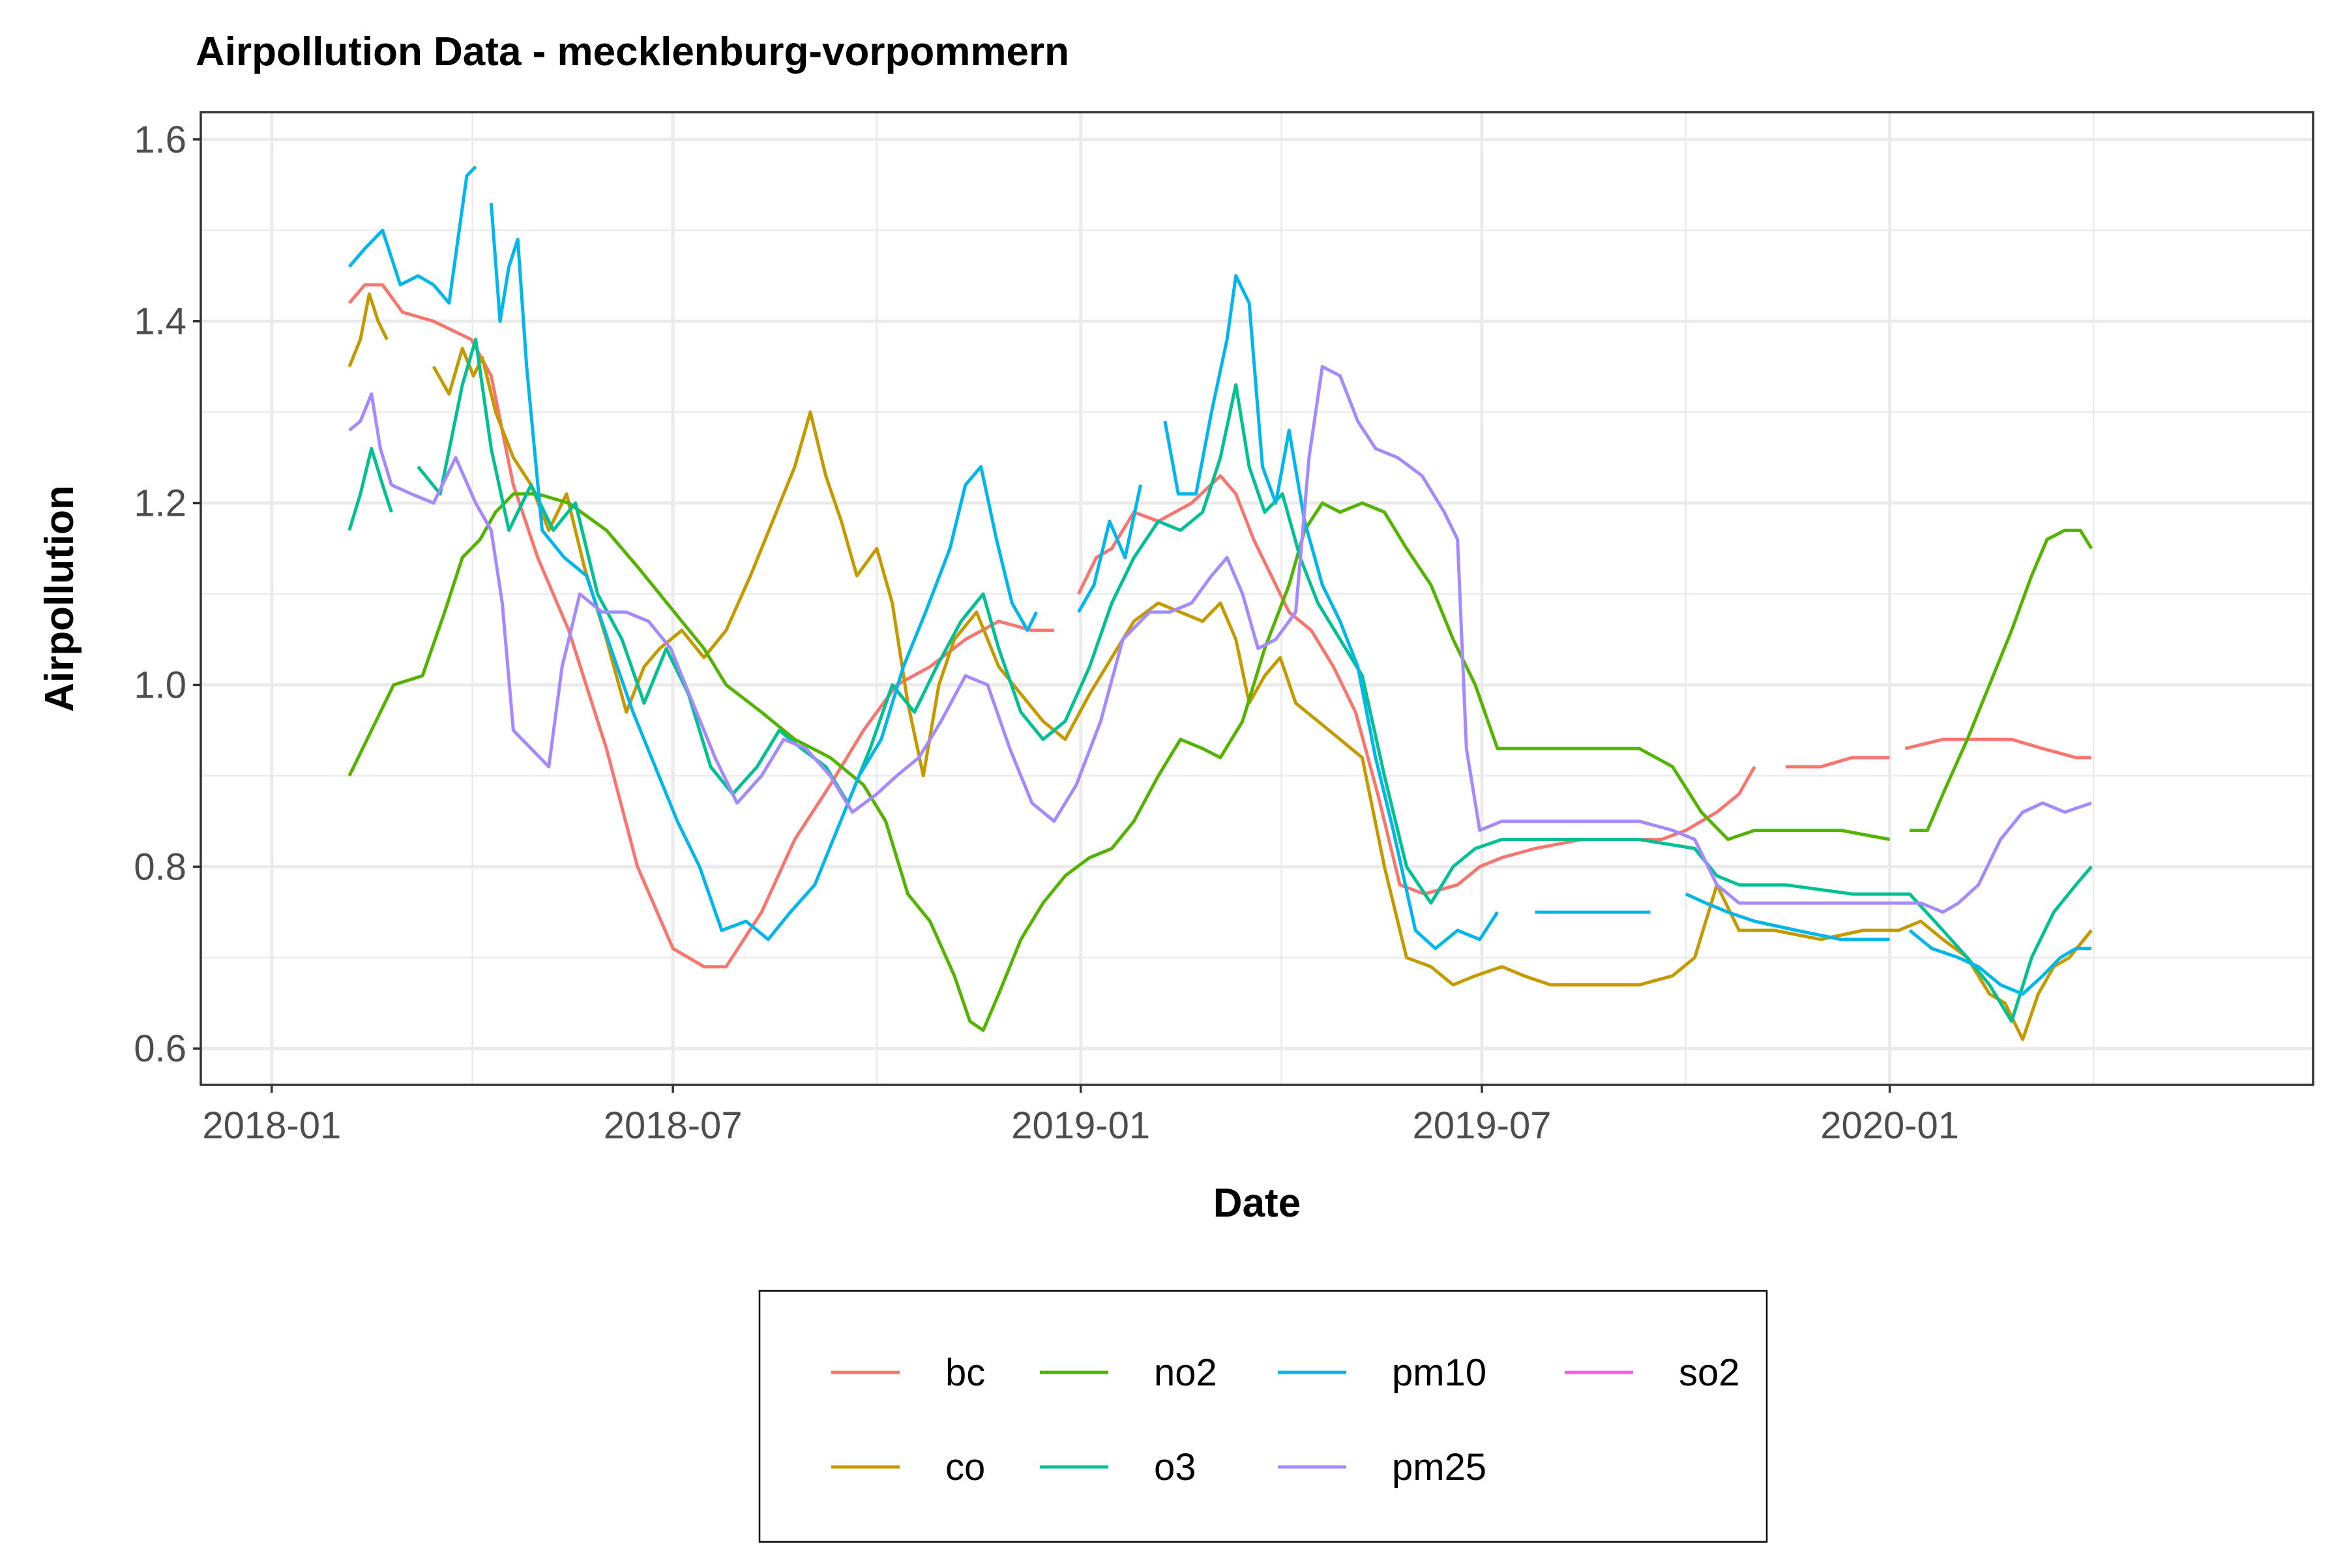 Image resolution: width=2347 pixels, height=1568 pixels. I want to click on y-tick-label: 0.8, so click(160, 867).